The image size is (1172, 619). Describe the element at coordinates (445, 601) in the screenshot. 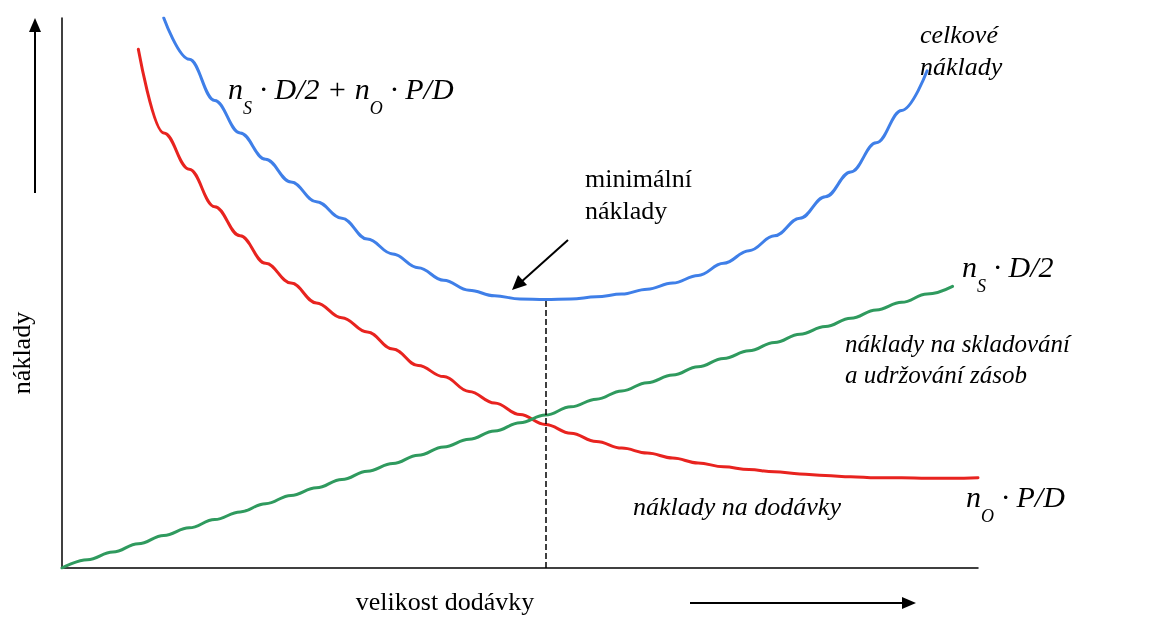

I see `x-axis-title: velikost dodávky` at that location.